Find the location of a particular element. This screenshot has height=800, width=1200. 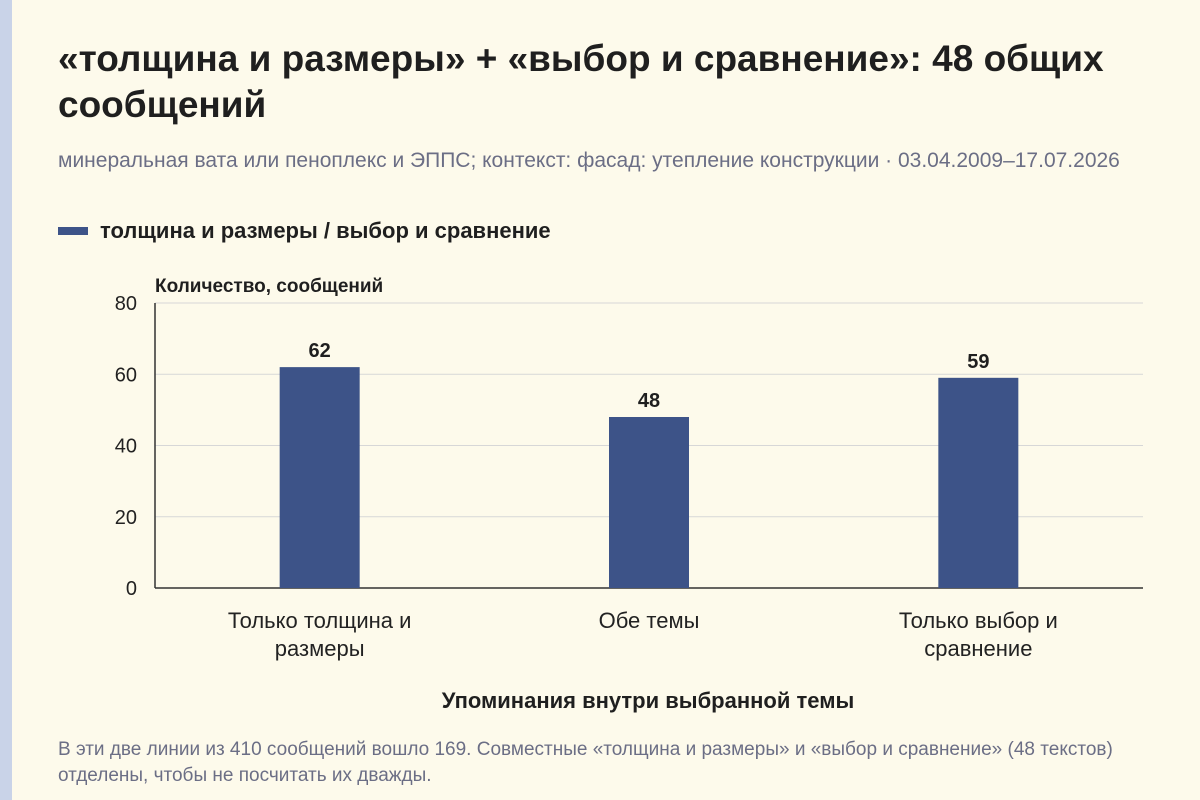

x-tick-label-line: Только толщина и is located at coordinates (320, 620).